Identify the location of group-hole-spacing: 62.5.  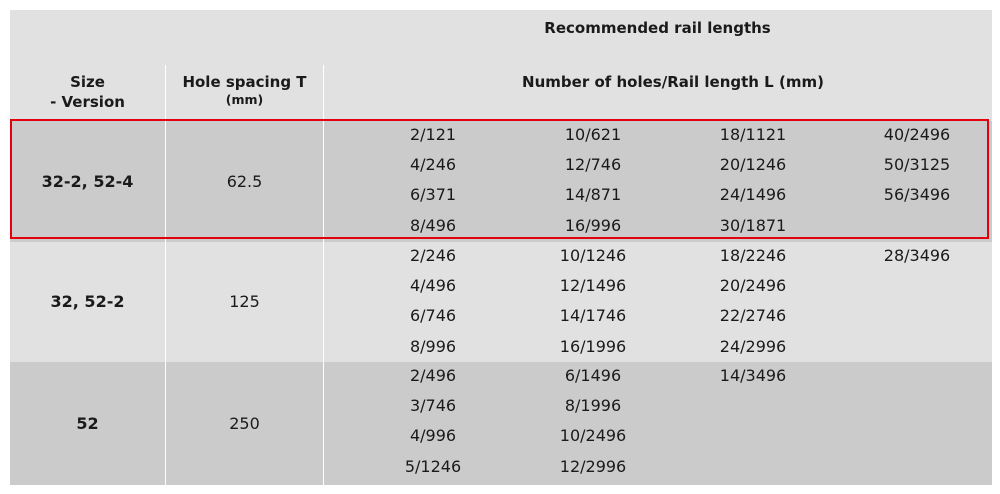
(244, 181).